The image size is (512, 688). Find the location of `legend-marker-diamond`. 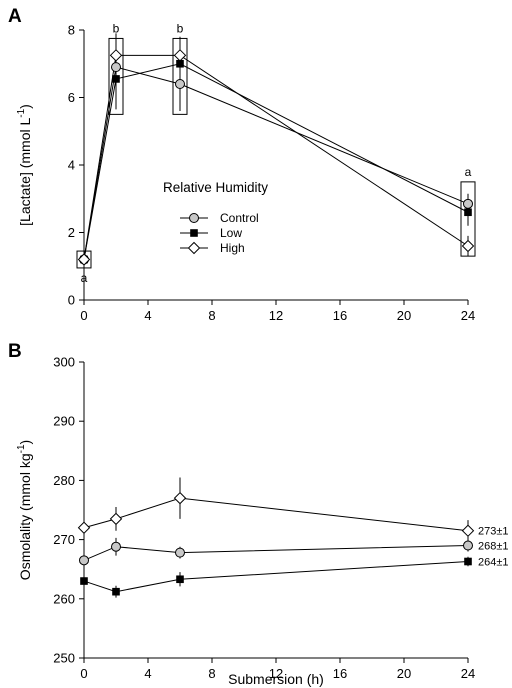

legend-marker-diamond is located at coordinates (194, 248).